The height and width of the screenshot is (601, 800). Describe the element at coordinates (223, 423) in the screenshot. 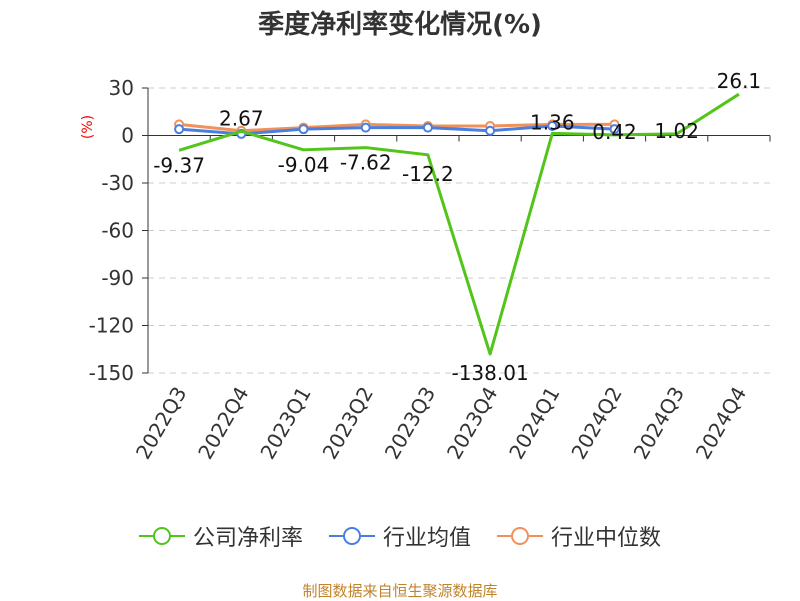

I see `x-tick-label: 2022Q4` at that location.